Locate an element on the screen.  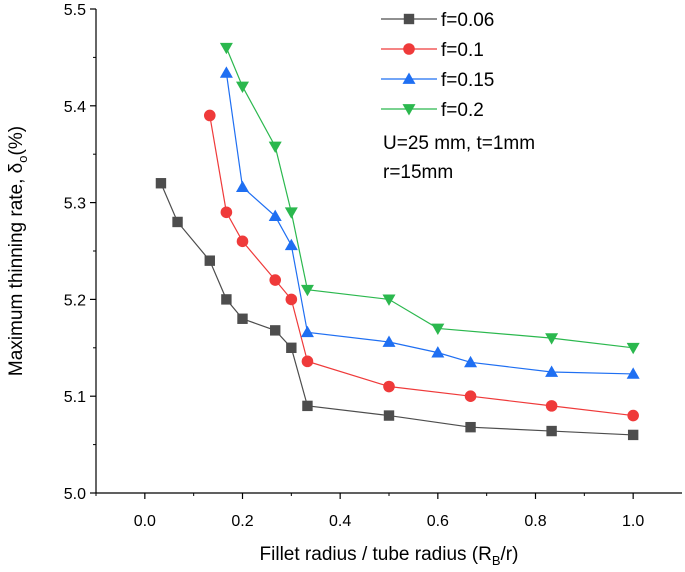
annotations: U=25 mm, t=1mm r=15mm is located at coordinates (459, 158).